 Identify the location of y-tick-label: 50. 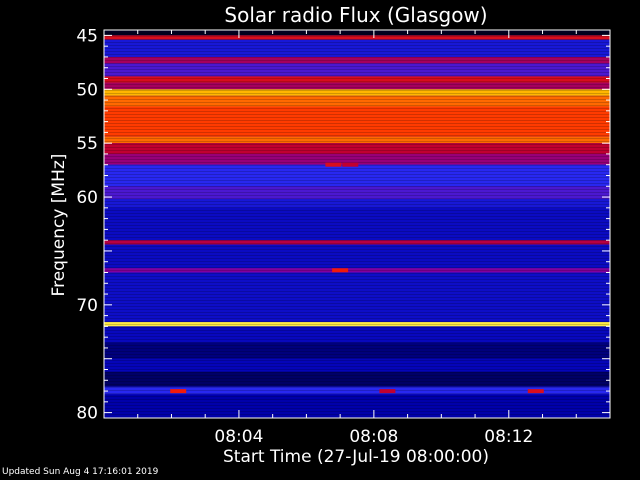
(87, 90).